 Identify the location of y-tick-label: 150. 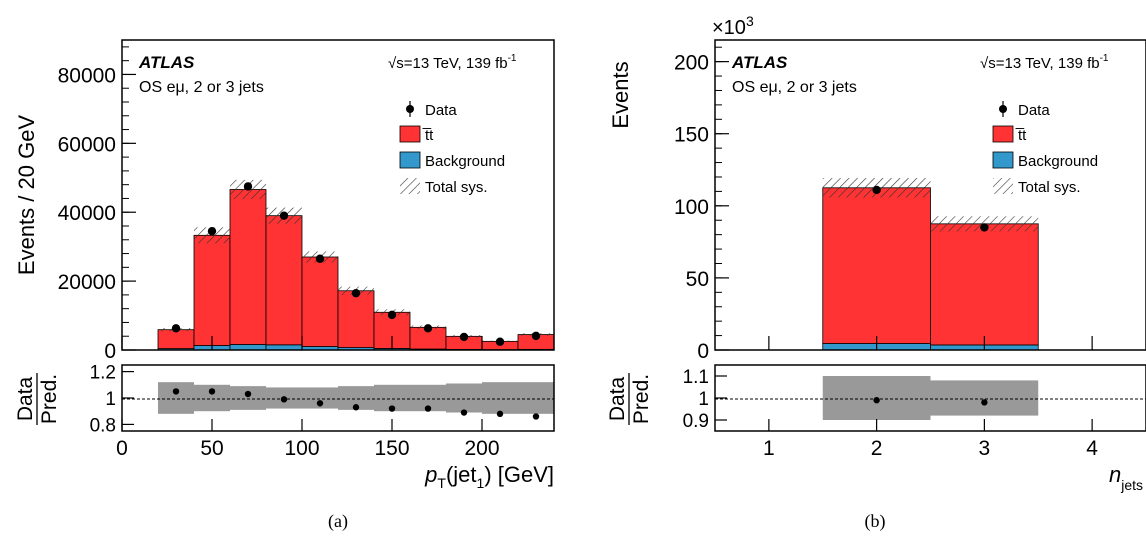
(691, 135).